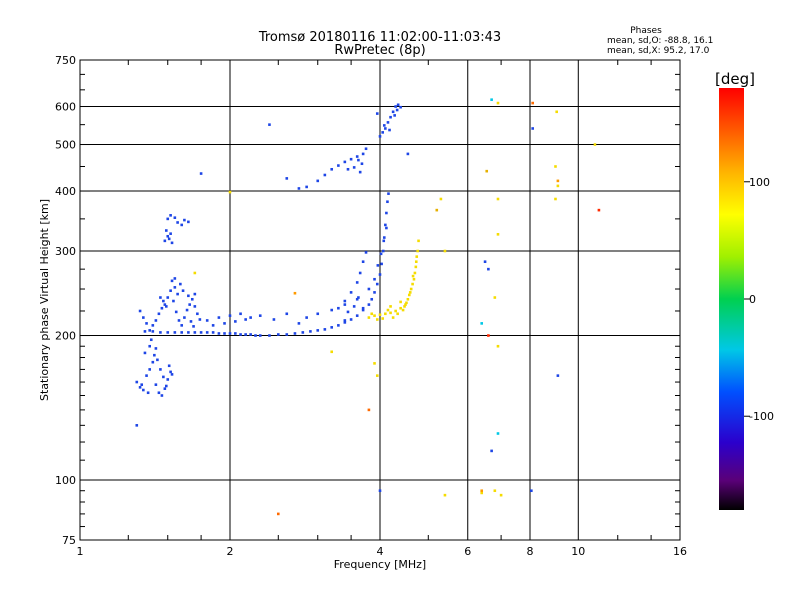 The height and width of the screenshot is (600, 800). What do you see at coordinates (467, 551) in the screenshot?
I see `x-tick-label: 6` at bounding box center [467, 551].